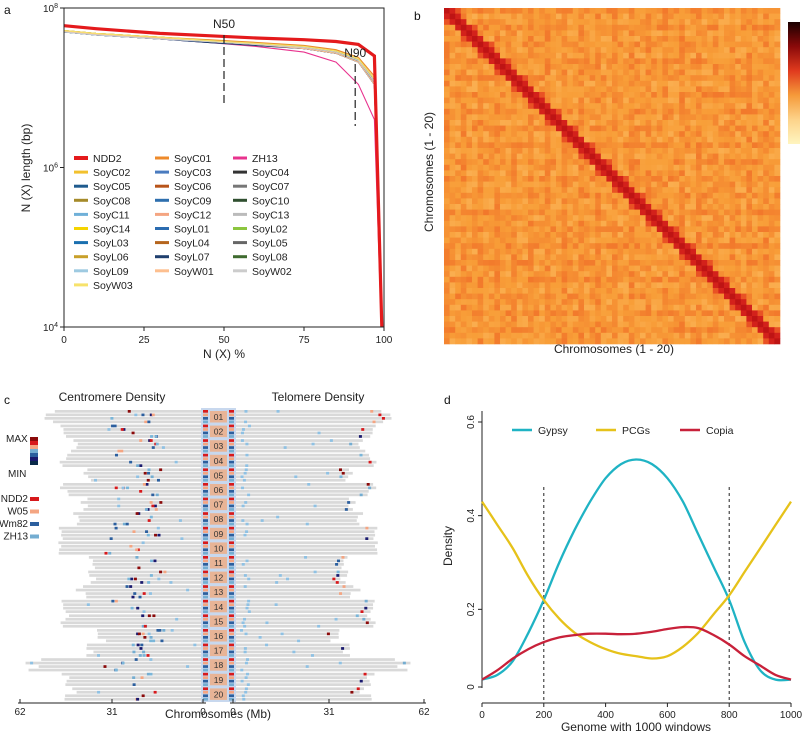 The width and height of the screenshot is (806, 738). Describe the element at coordinates (245, 619) in the screenshot. I see `telomere-density-cell` at that location.